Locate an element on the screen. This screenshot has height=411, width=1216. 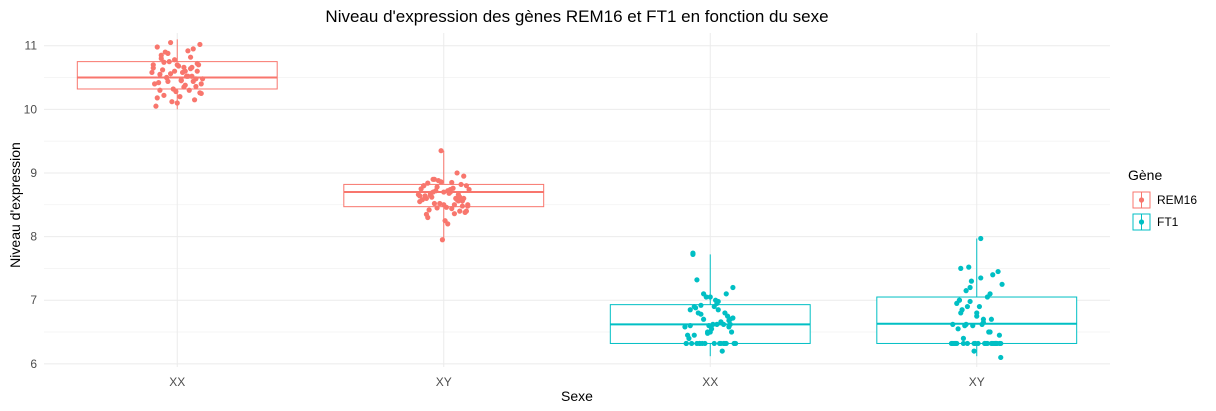
box-rect is located at coordinates (977, 320).